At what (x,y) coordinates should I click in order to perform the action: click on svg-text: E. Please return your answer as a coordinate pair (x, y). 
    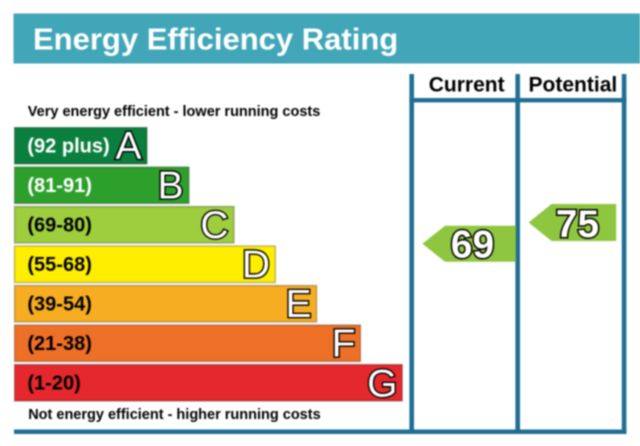
    Looking at the image, I should click on (298, 304).